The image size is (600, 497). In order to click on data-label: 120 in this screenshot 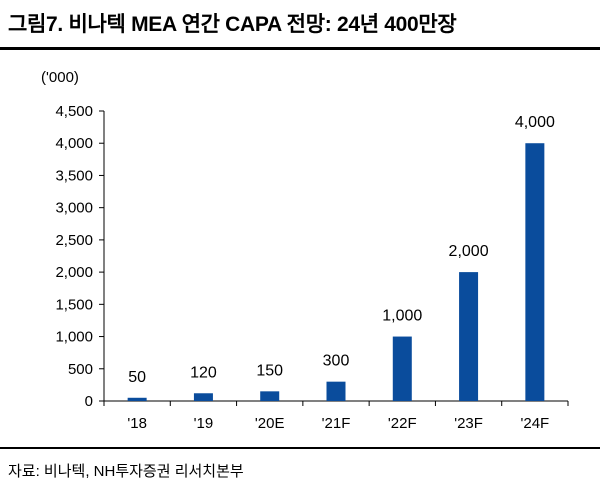, I will do `click(203, 372)`.